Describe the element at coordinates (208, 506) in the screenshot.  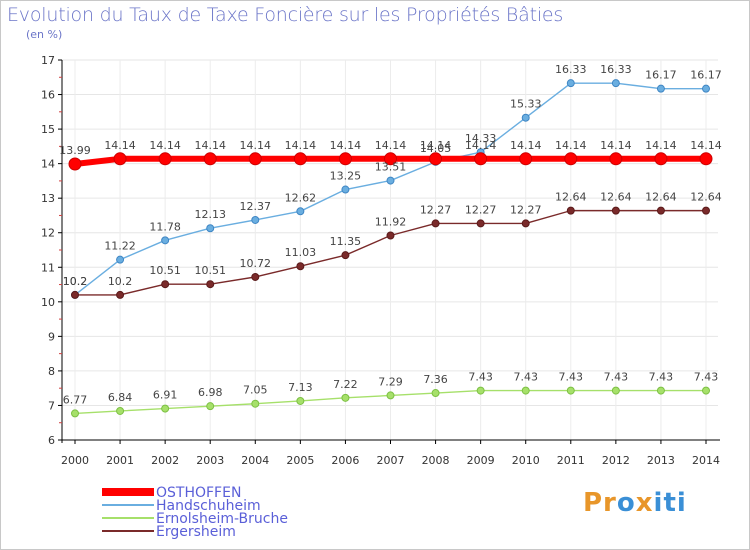
I see `legend-label-handschuheim: Handschuheim` at that location.